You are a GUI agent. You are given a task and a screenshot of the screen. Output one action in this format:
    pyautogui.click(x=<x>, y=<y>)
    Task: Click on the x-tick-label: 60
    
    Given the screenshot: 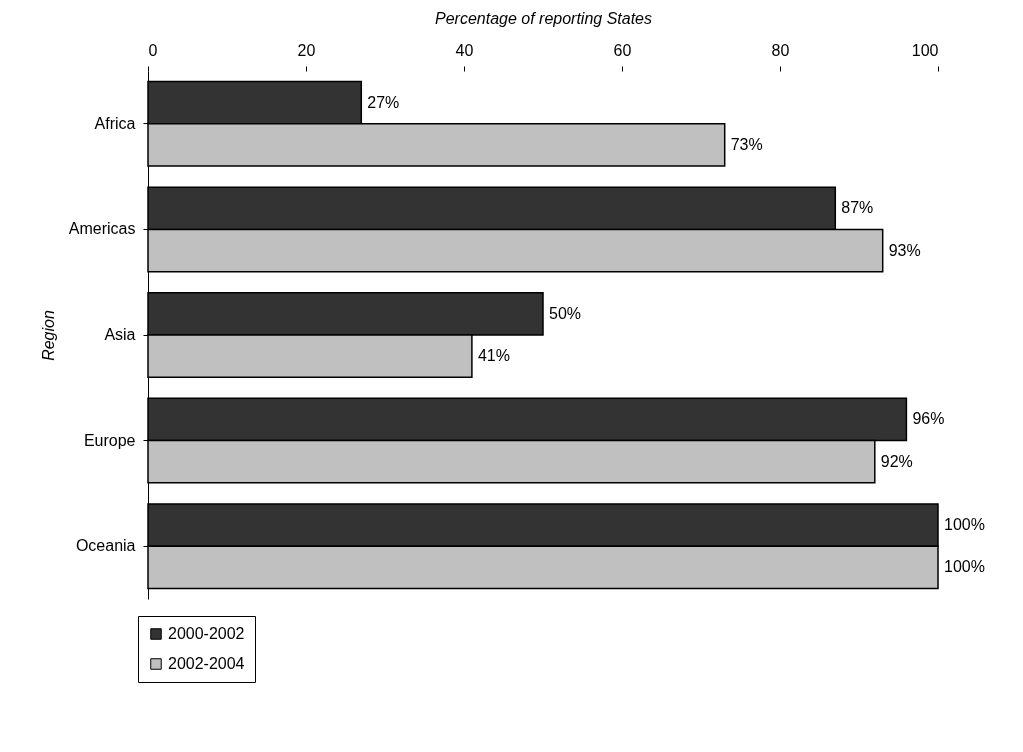 What is the action you would take?
    pyautogui.click(x=622, y=50)
    